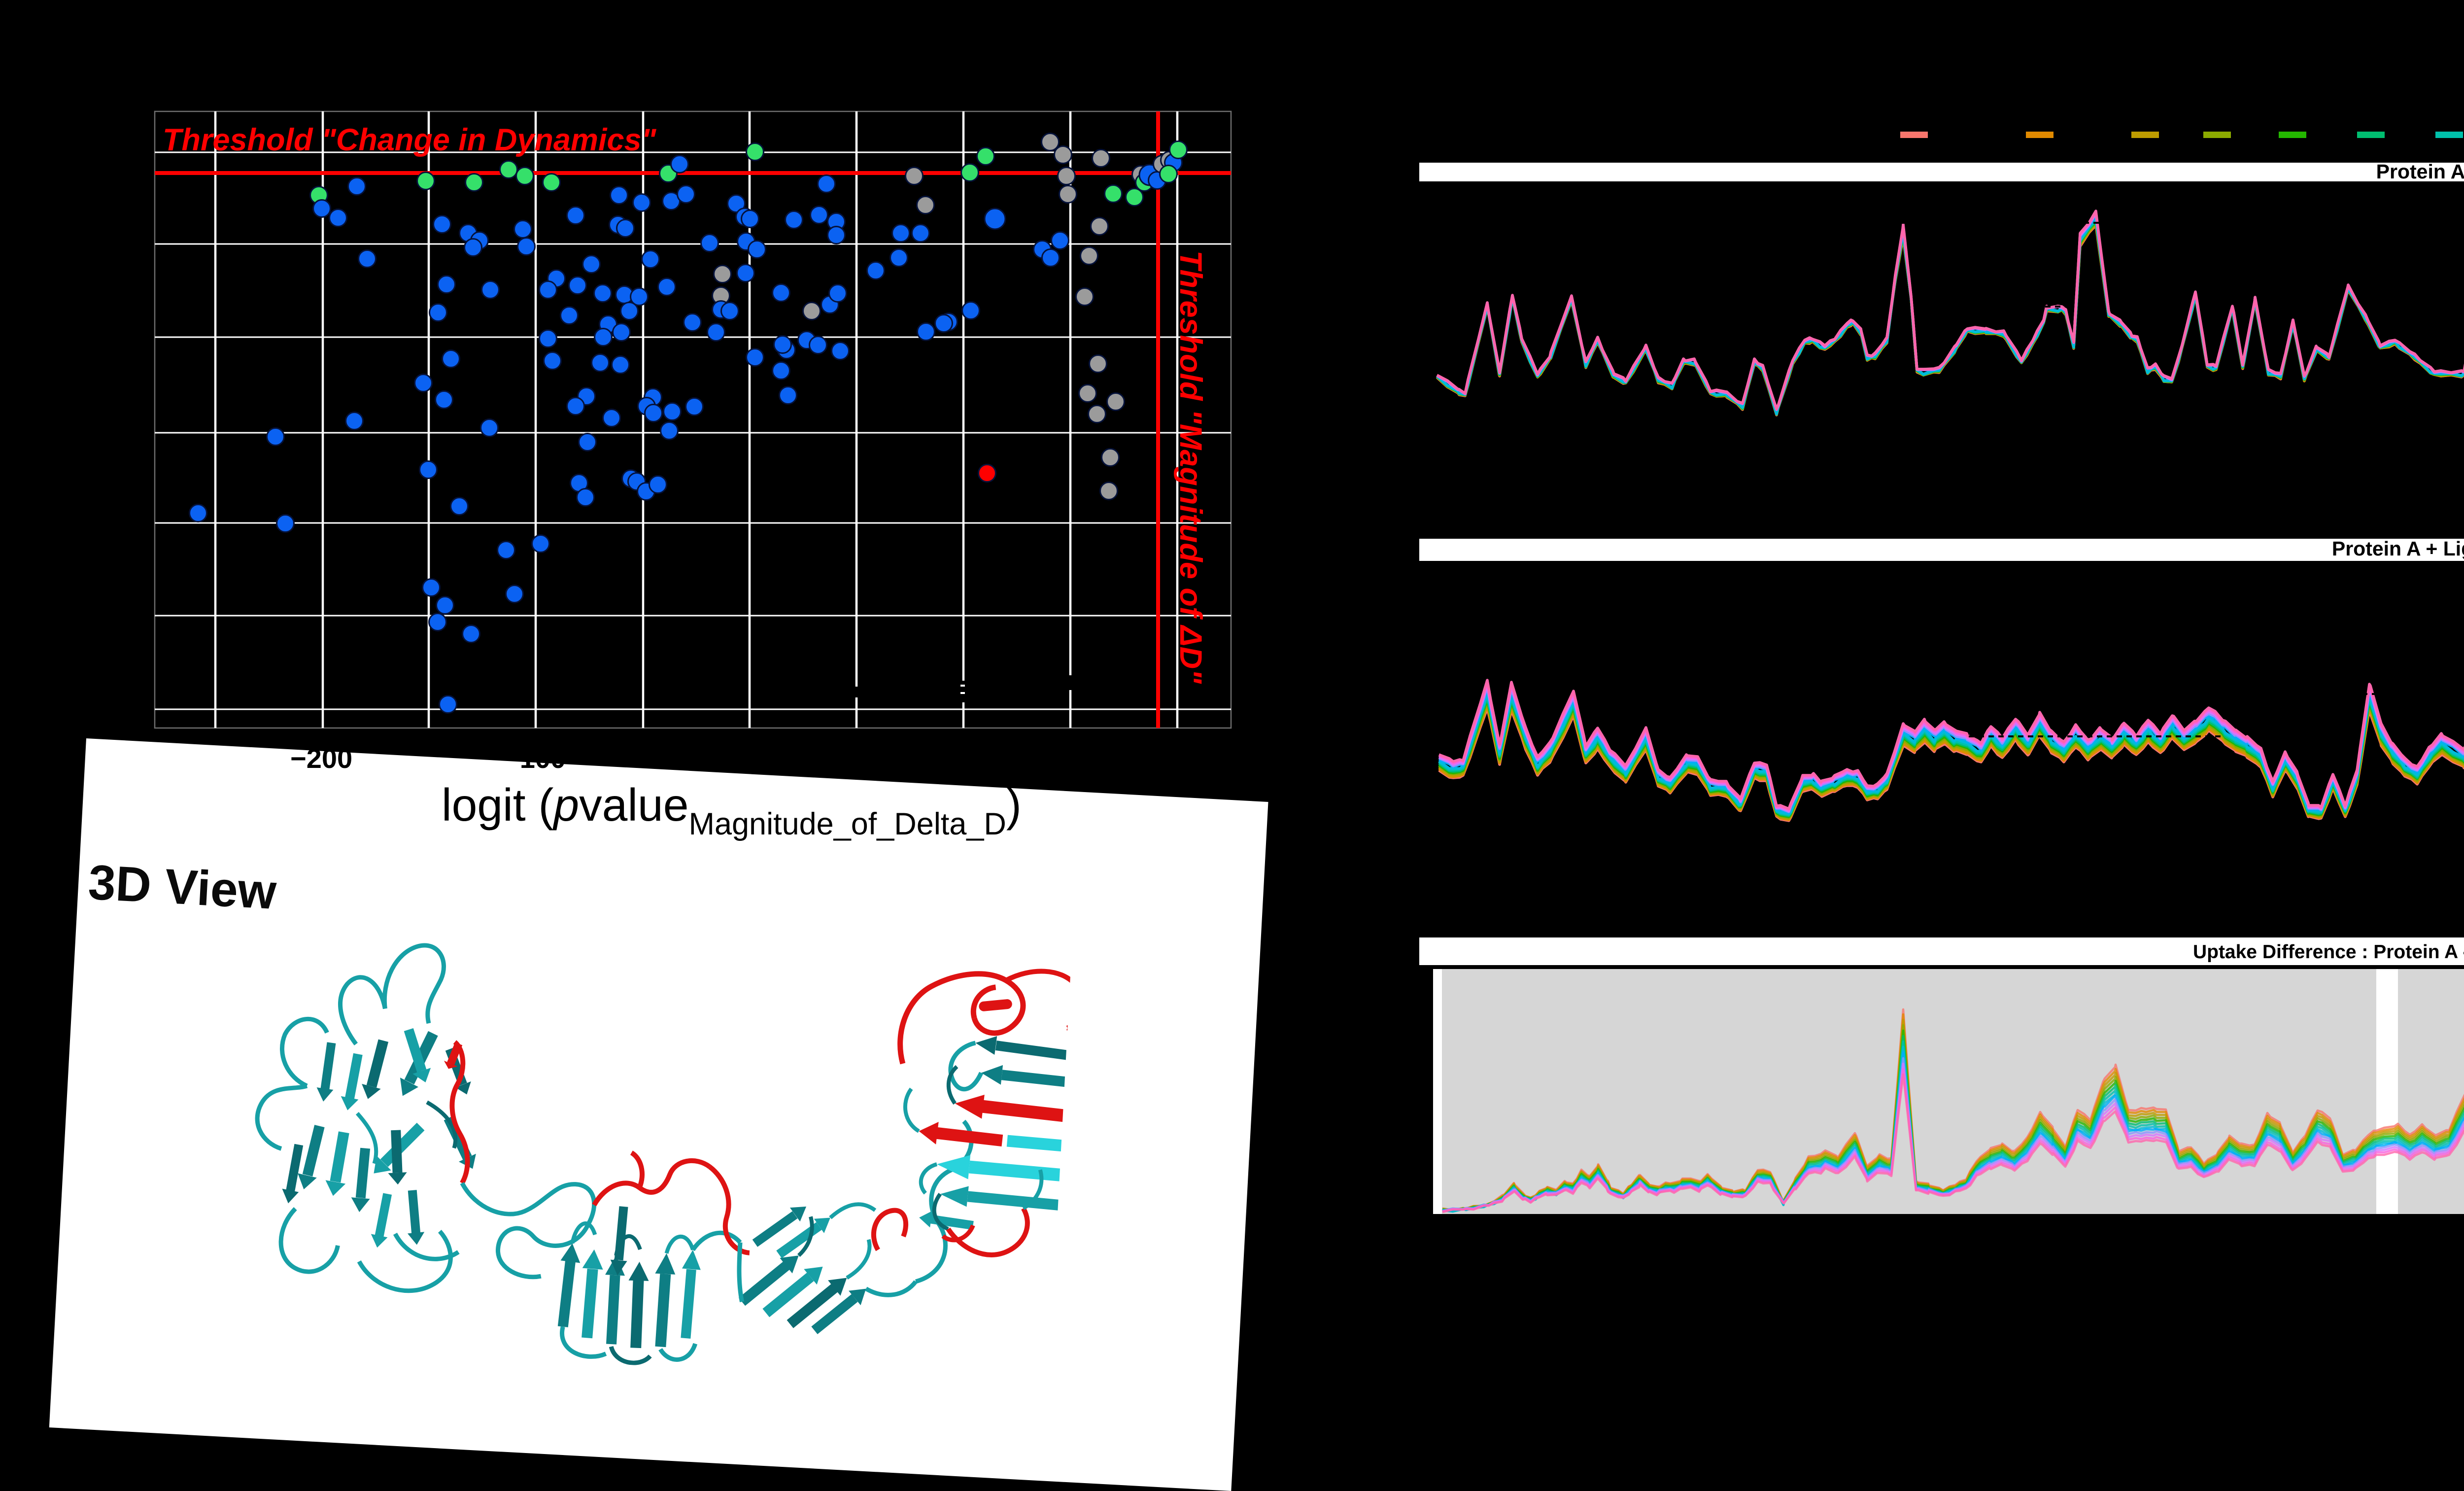  What do you see at coordinates (2420, 171) in the screenshot?
I see `svg-text: Protein A` at bounding box center [2420, 171].